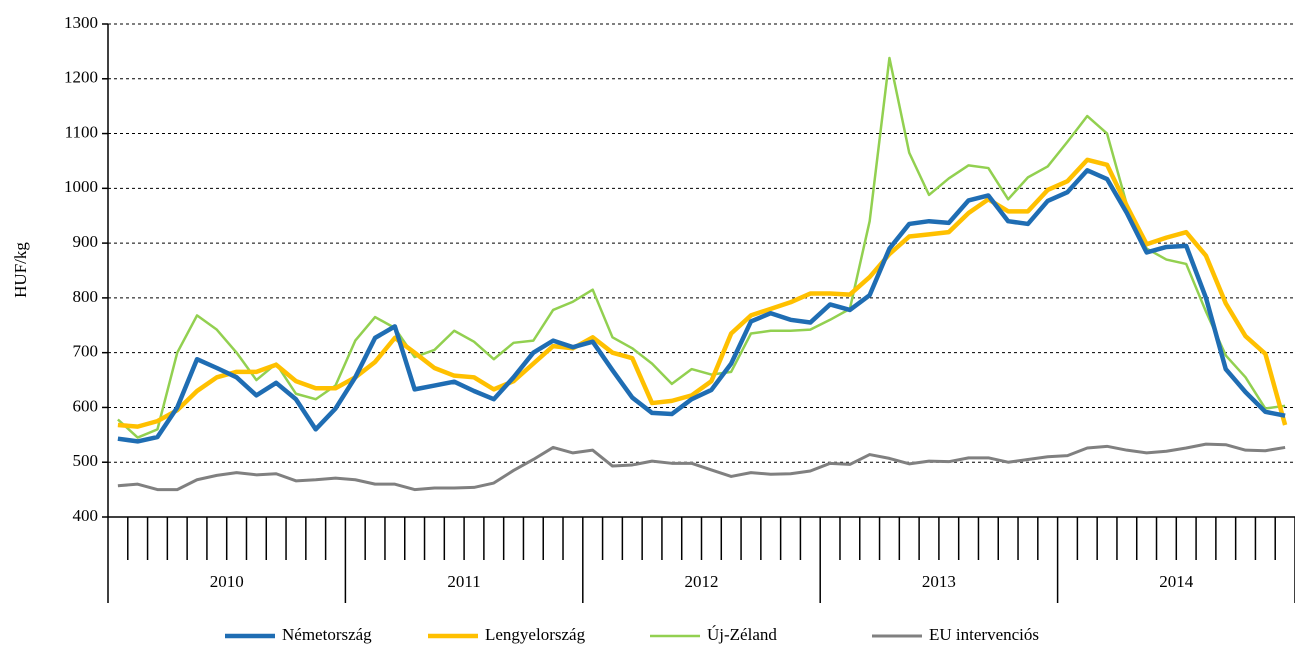 The image size is (1295, 651). What do you see at coordinates (939, 581) in the screenshot?
I see `year-label: 2013` at bounding box center [939, 581].